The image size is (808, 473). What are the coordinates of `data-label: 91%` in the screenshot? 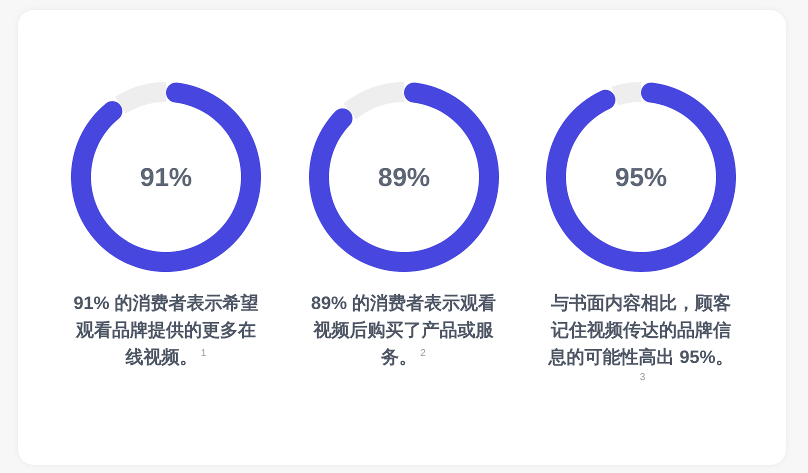 It's located at (166, 177).